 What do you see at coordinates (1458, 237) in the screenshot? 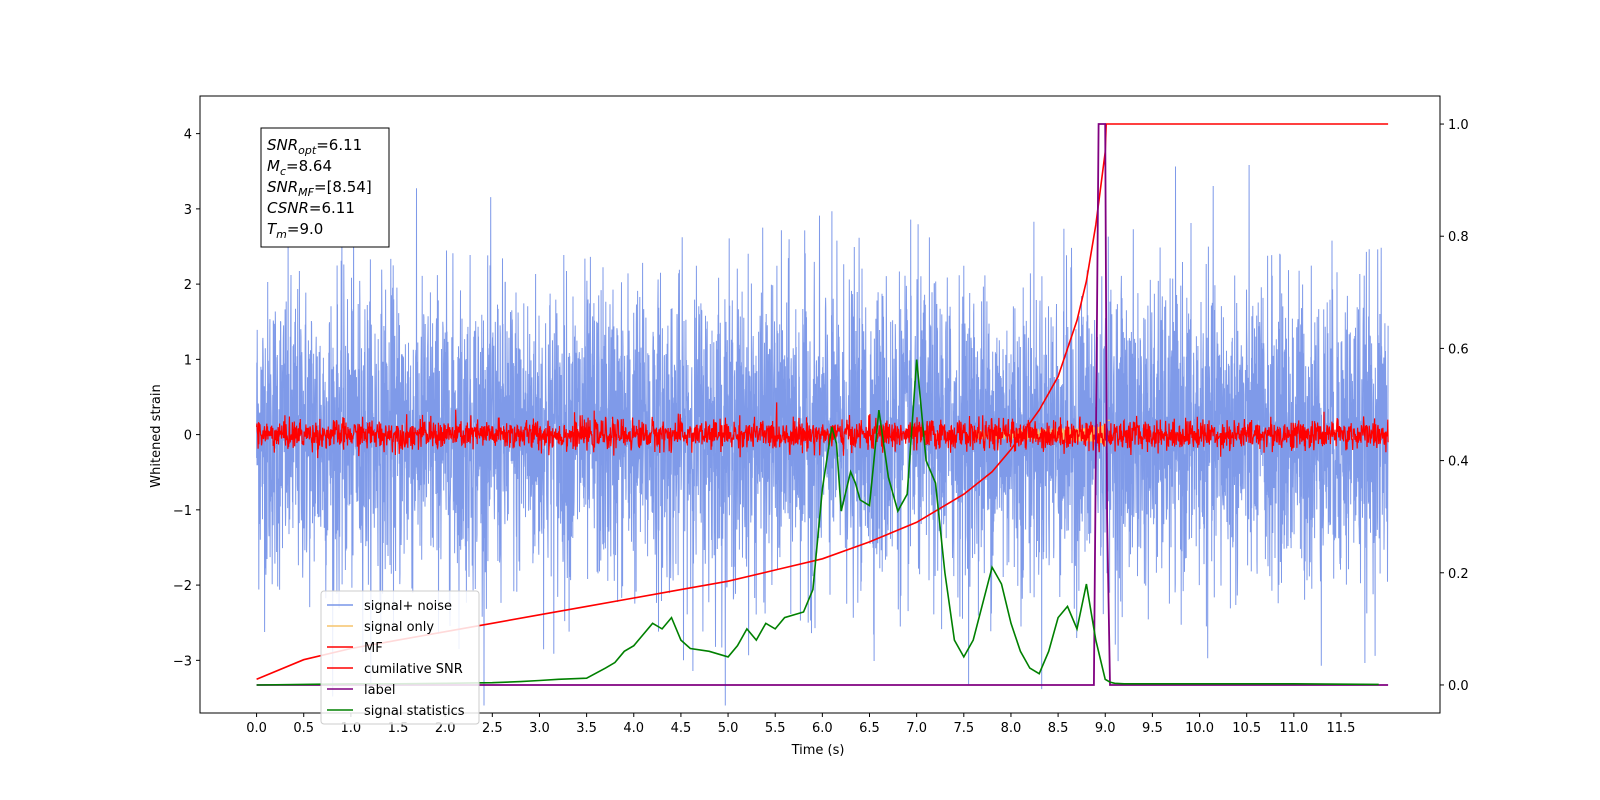
I see `y2-tick-label: 0.8` at bounding box center [1458, 237].